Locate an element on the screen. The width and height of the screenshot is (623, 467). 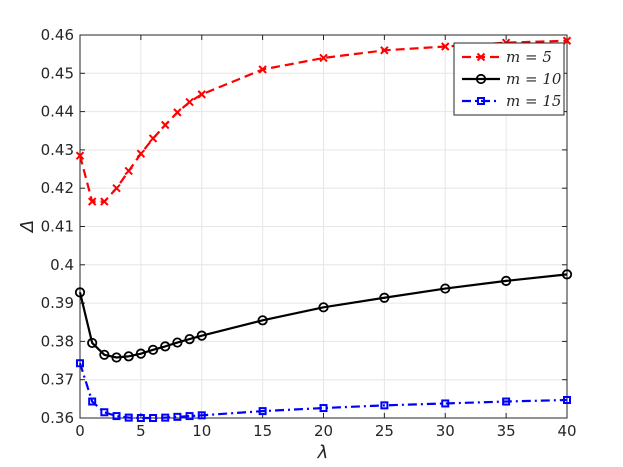
x-axis-label: λ is located at coordinates (323, 452).